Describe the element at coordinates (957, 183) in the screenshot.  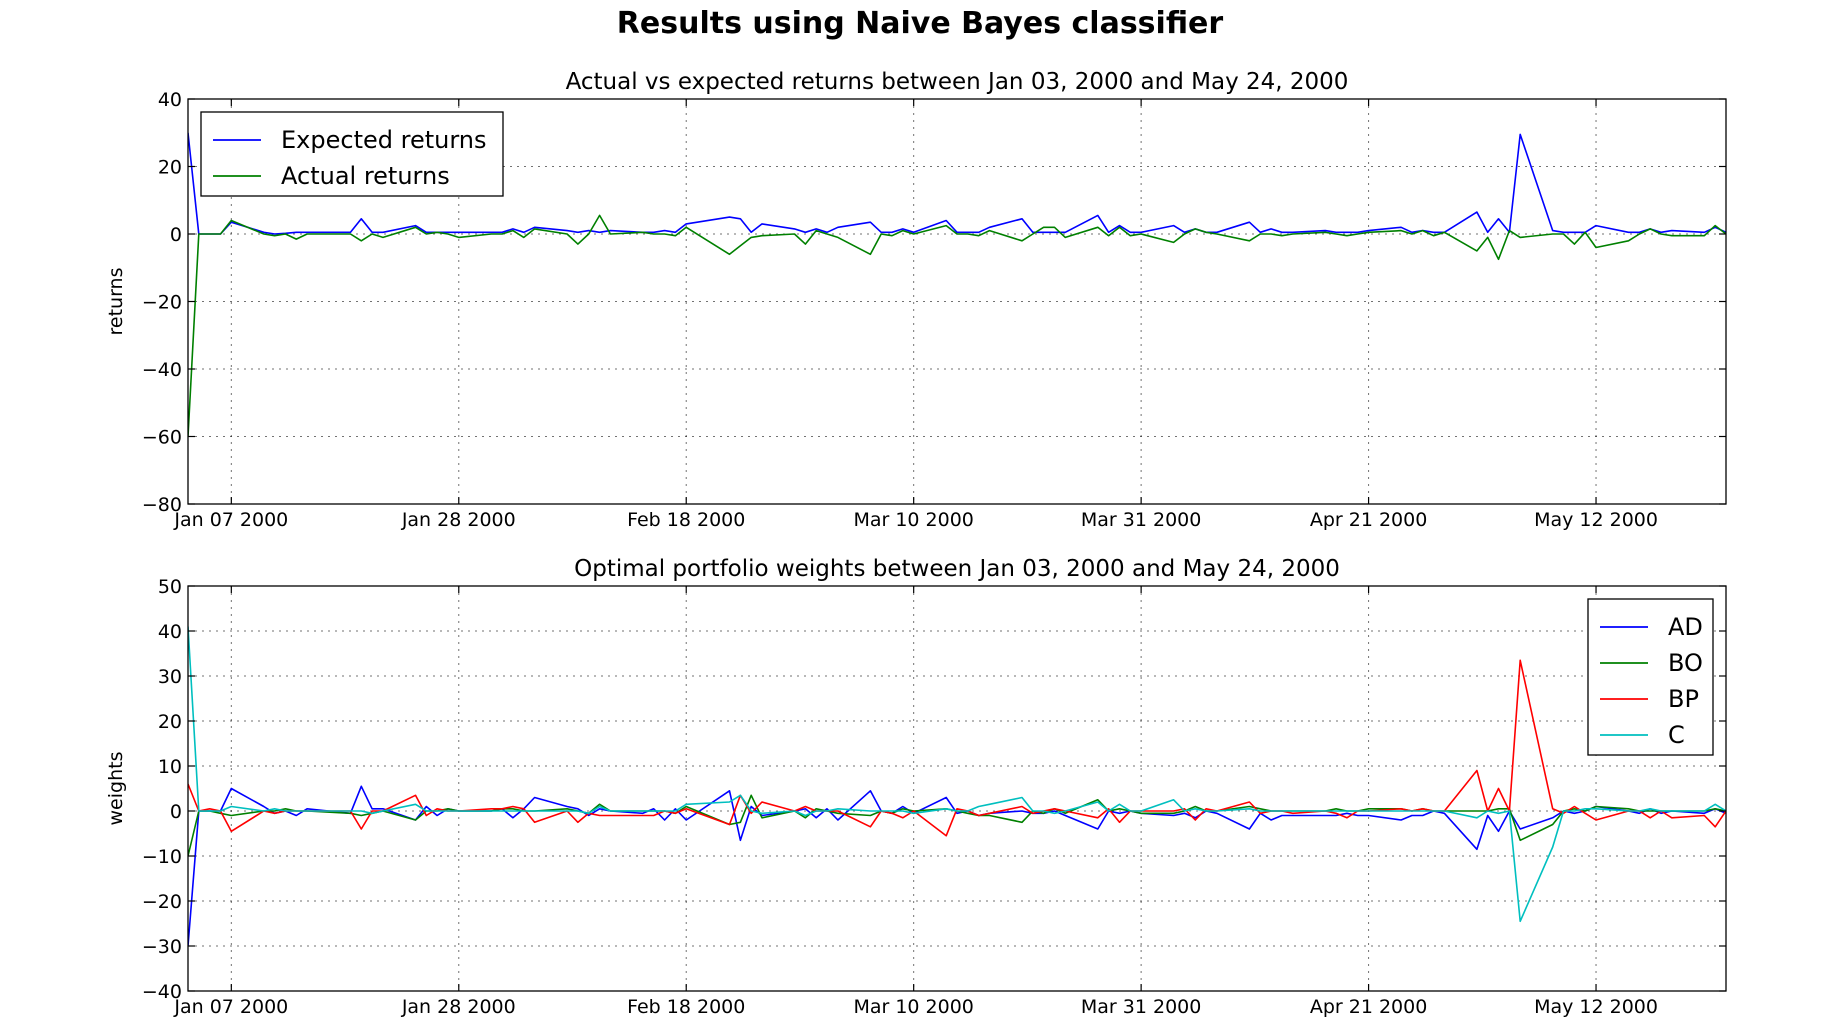
I see `series-line-expected-returns` at that location.